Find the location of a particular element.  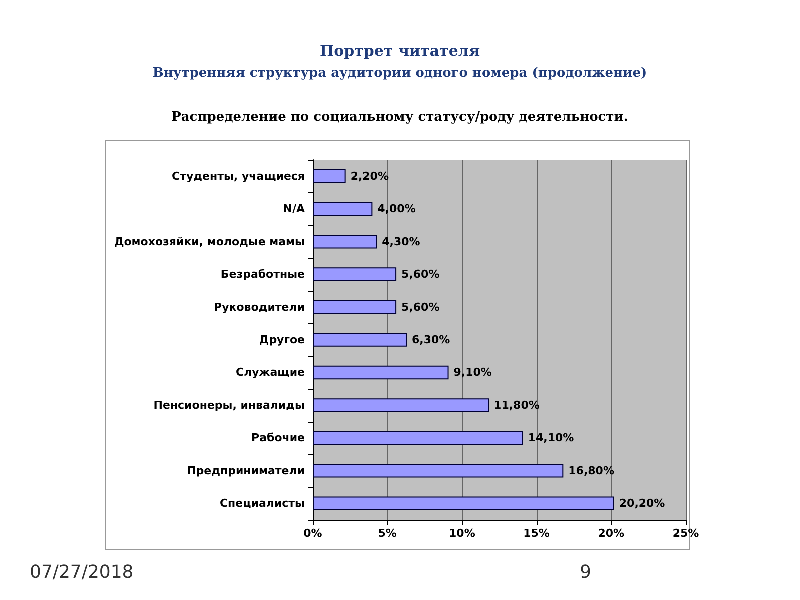

y-tick-label: Рабочие is located at coordinates (278, 438).